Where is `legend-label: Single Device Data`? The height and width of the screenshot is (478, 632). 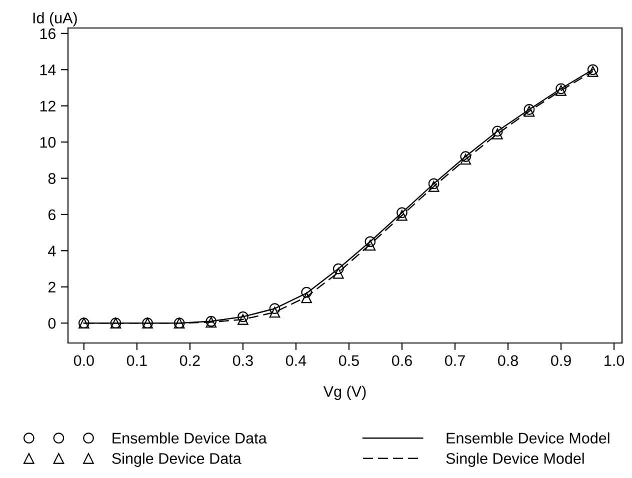
legend-label: Single Device Data is located at coordinates (177, 459).